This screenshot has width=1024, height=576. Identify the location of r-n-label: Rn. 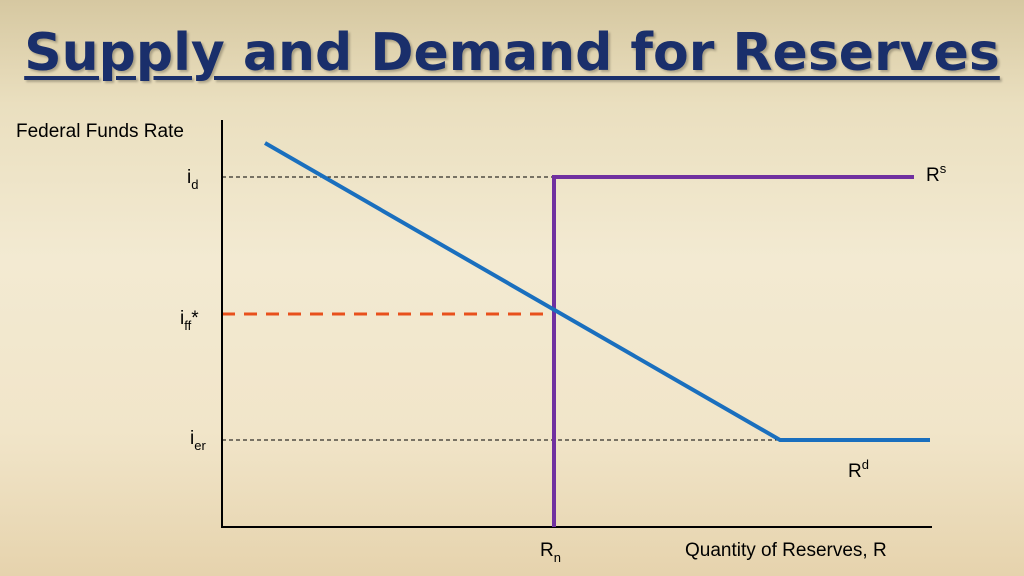
(550, 552).